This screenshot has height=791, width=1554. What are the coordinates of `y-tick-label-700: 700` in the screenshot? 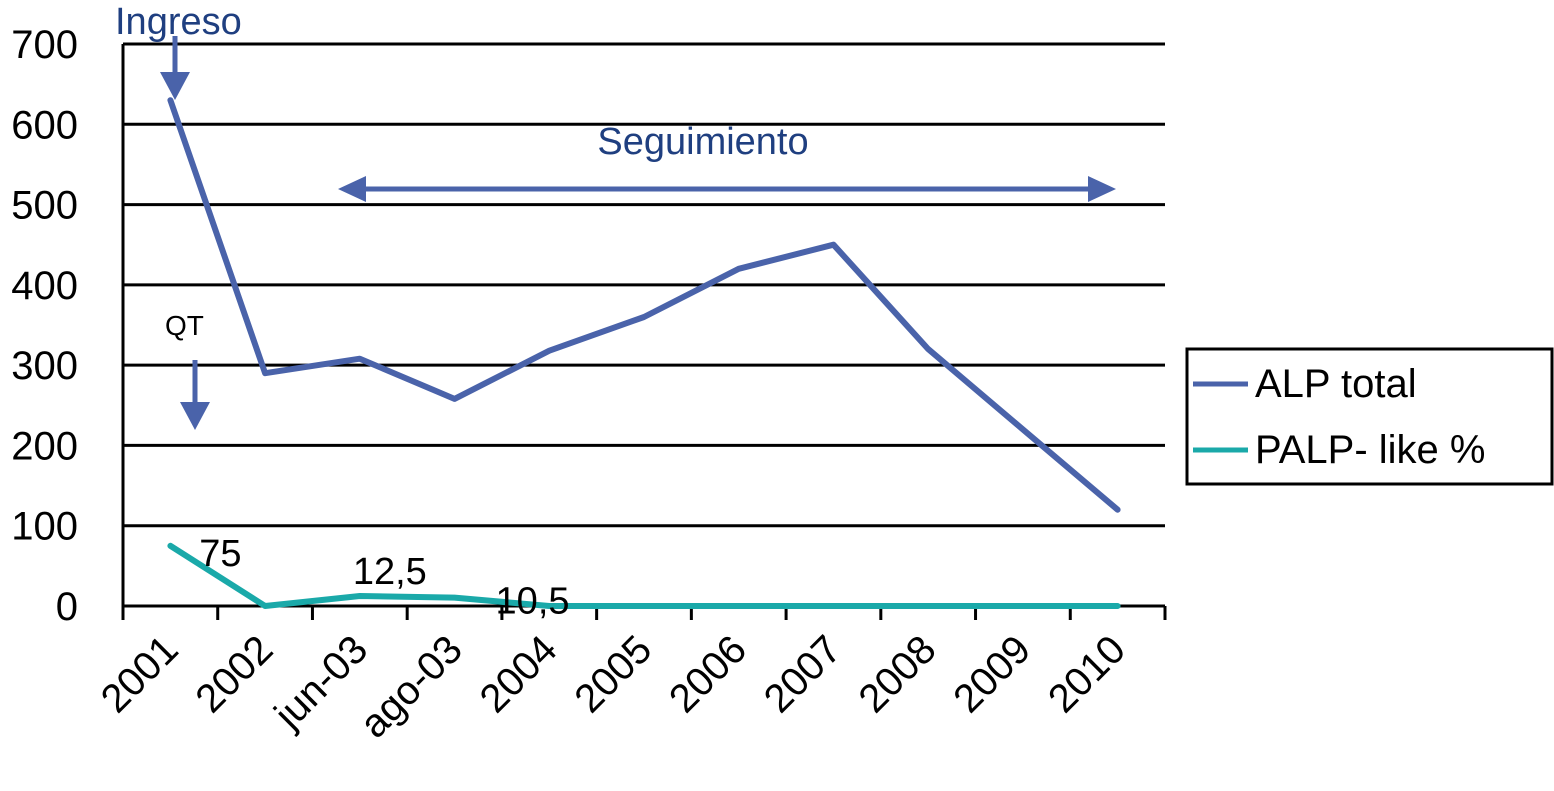 It's located at (44, 45).